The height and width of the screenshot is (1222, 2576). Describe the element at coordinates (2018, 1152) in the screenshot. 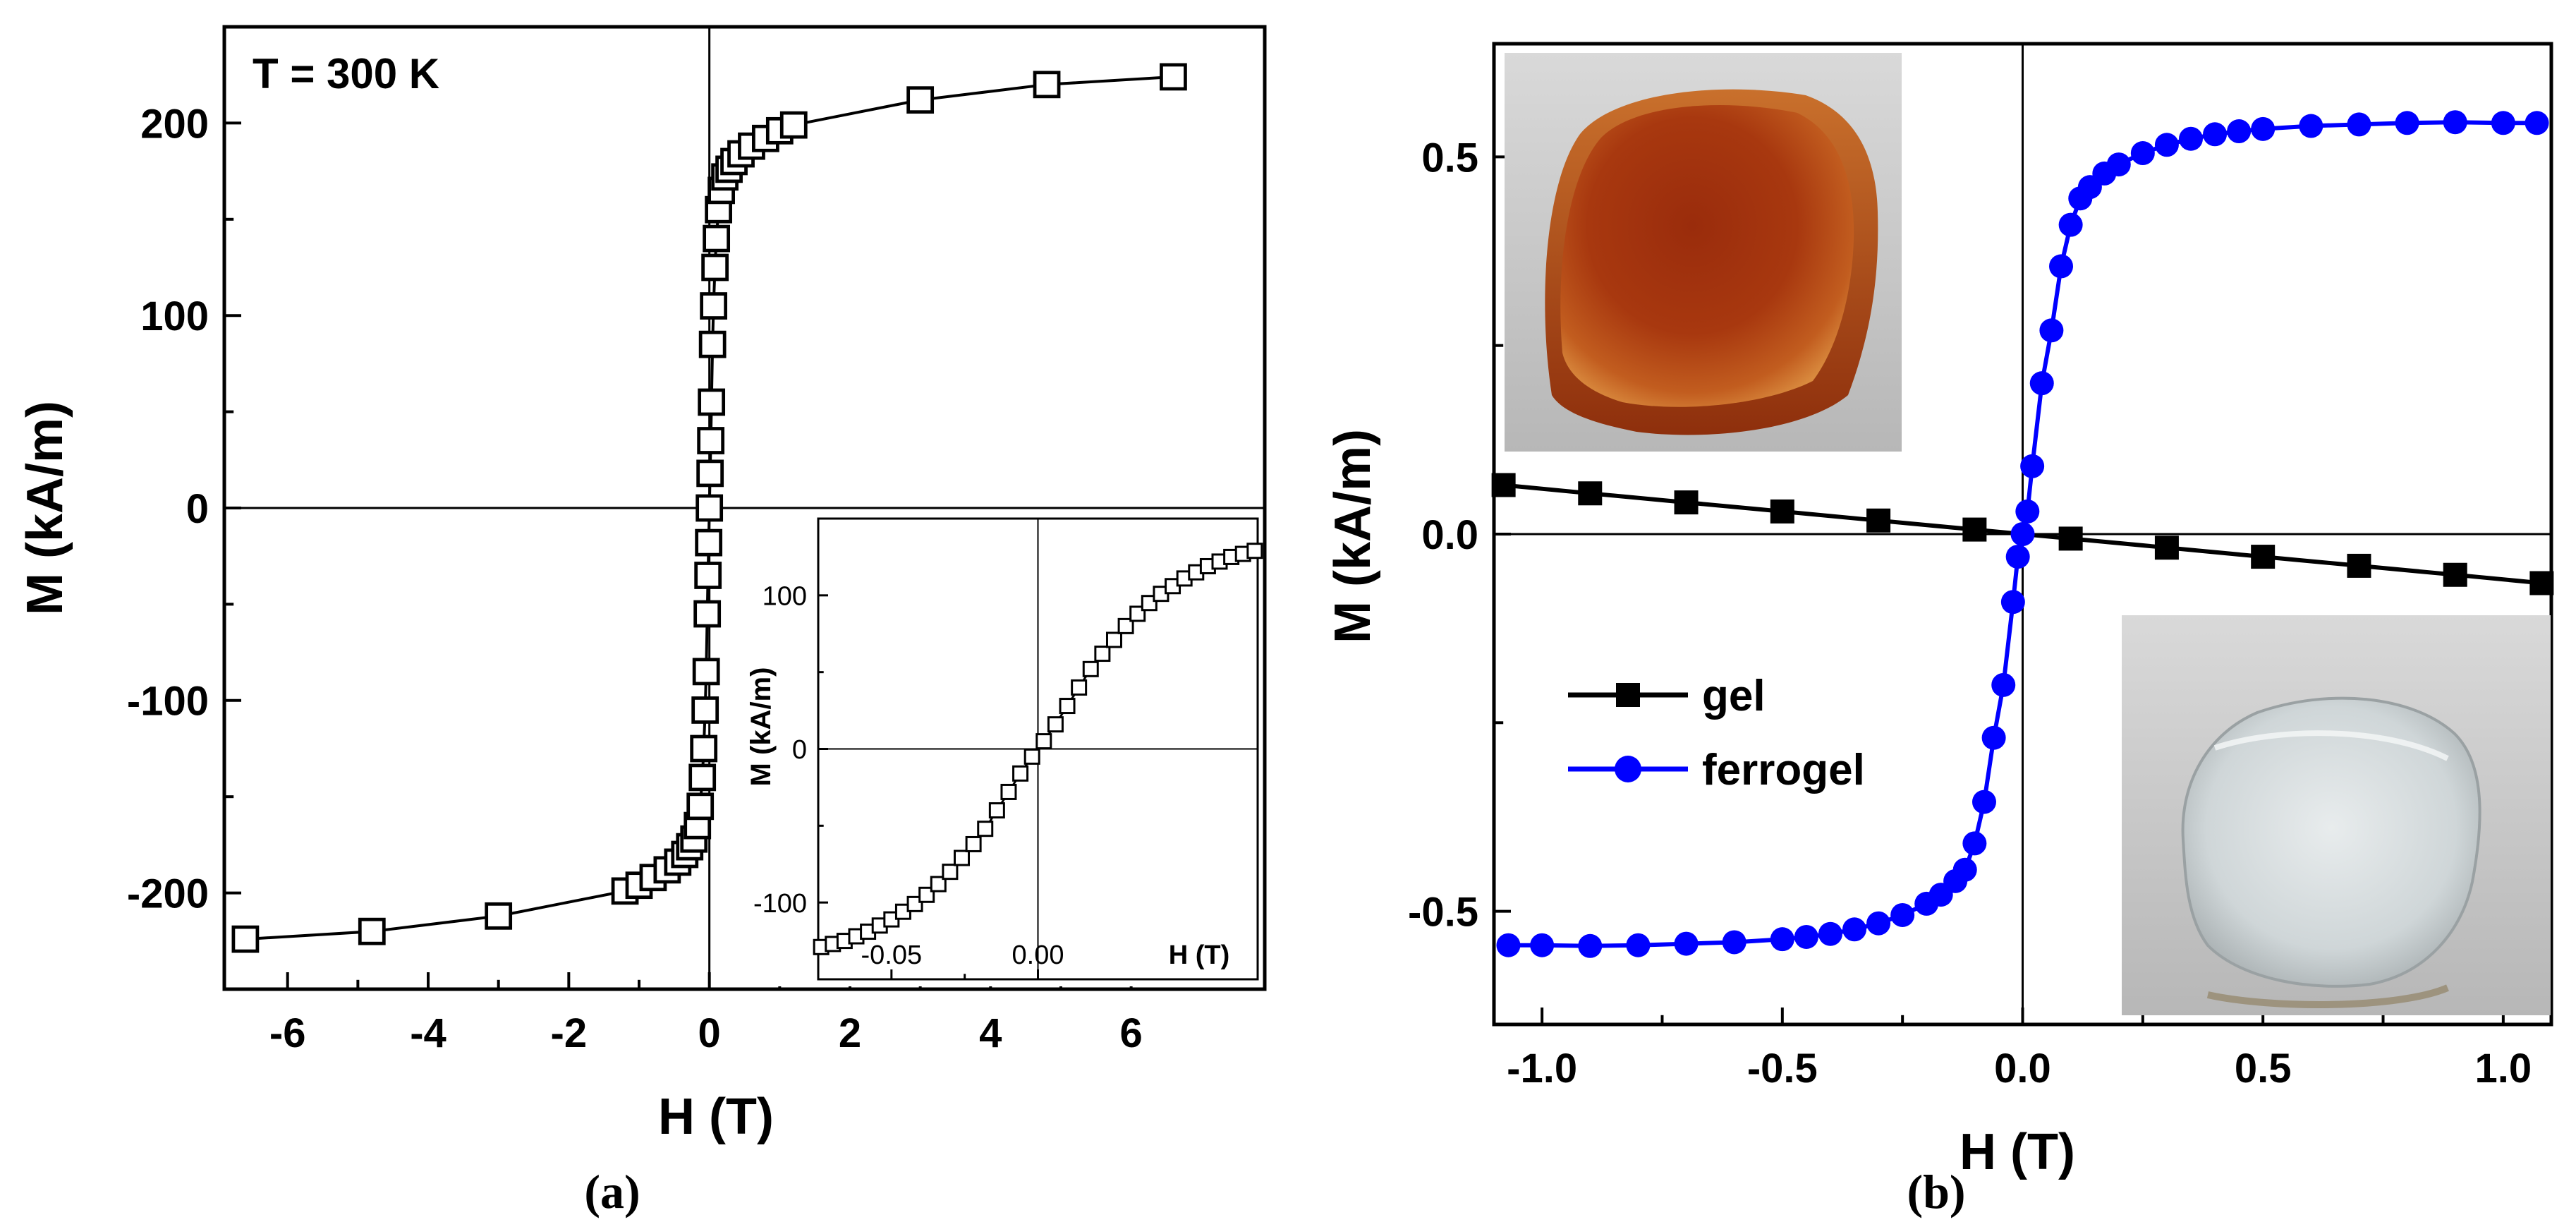

I see `panel-b-xlabel: H (T)` at that location.